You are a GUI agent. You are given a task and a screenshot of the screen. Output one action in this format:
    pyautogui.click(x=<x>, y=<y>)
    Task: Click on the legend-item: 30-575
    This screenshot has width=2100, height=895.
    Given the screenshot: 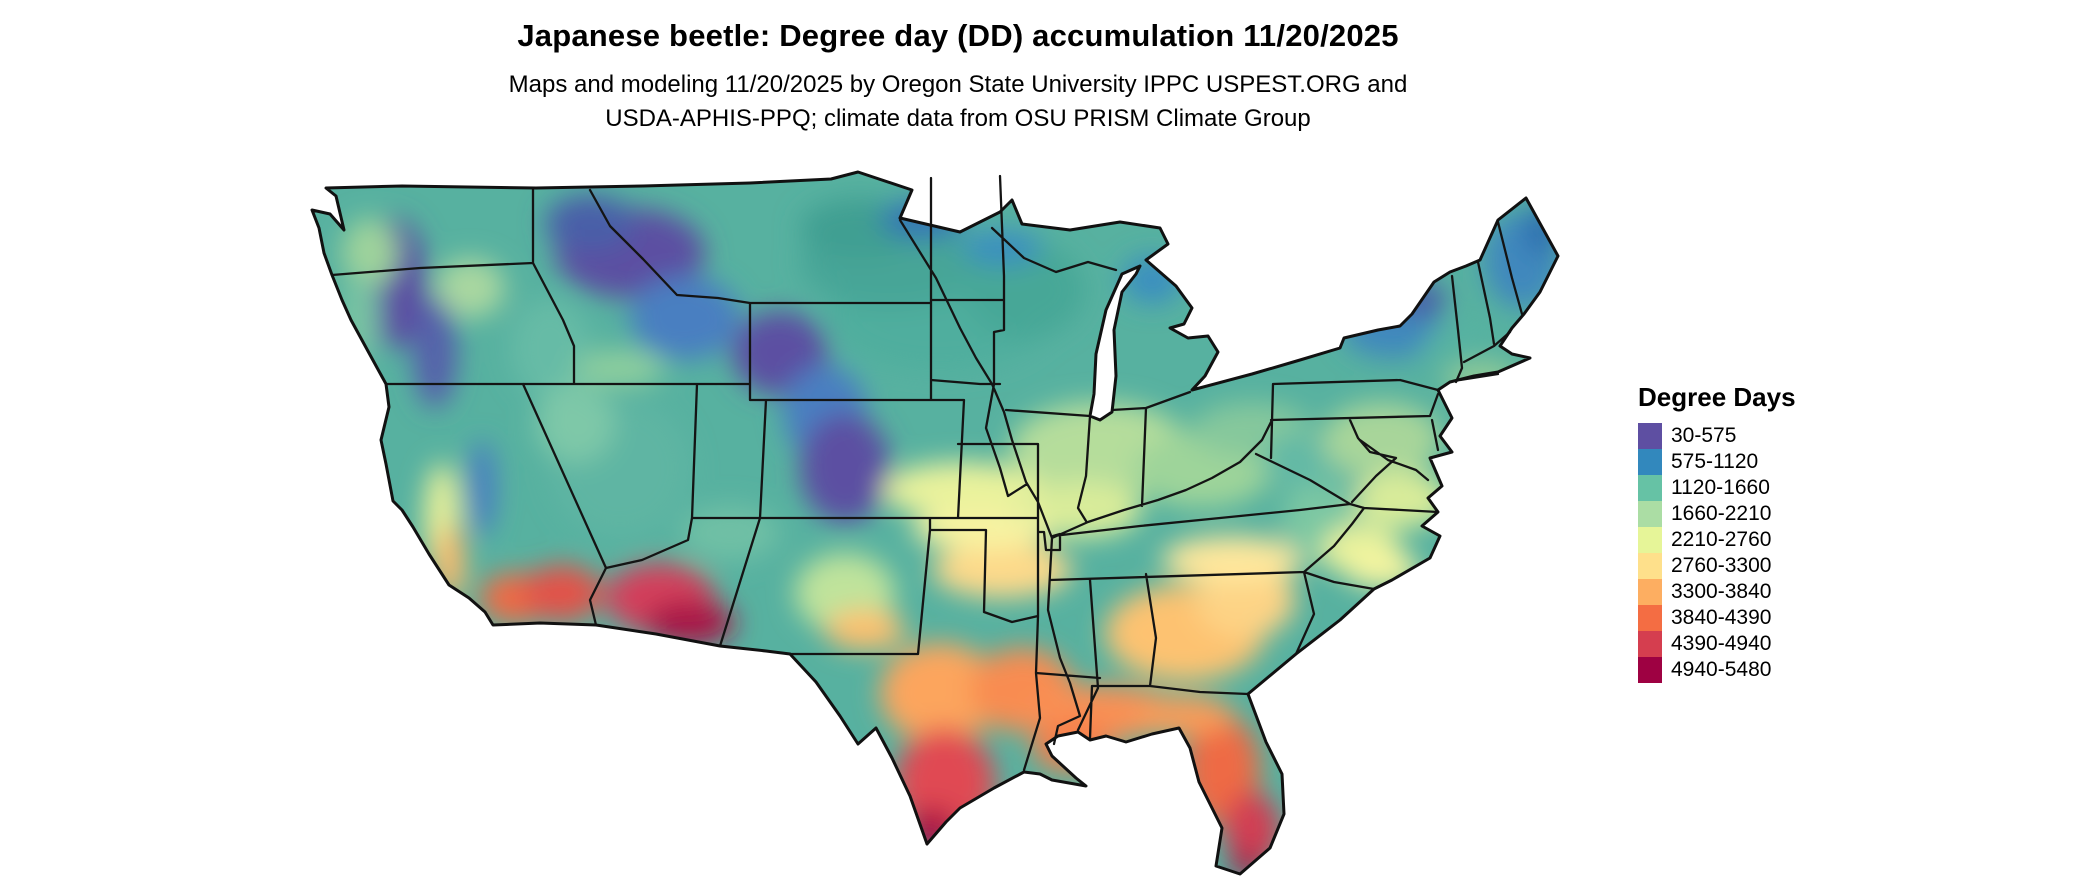 What is the action you would take?
    pyautogui.click(x=1758, y=436)
    